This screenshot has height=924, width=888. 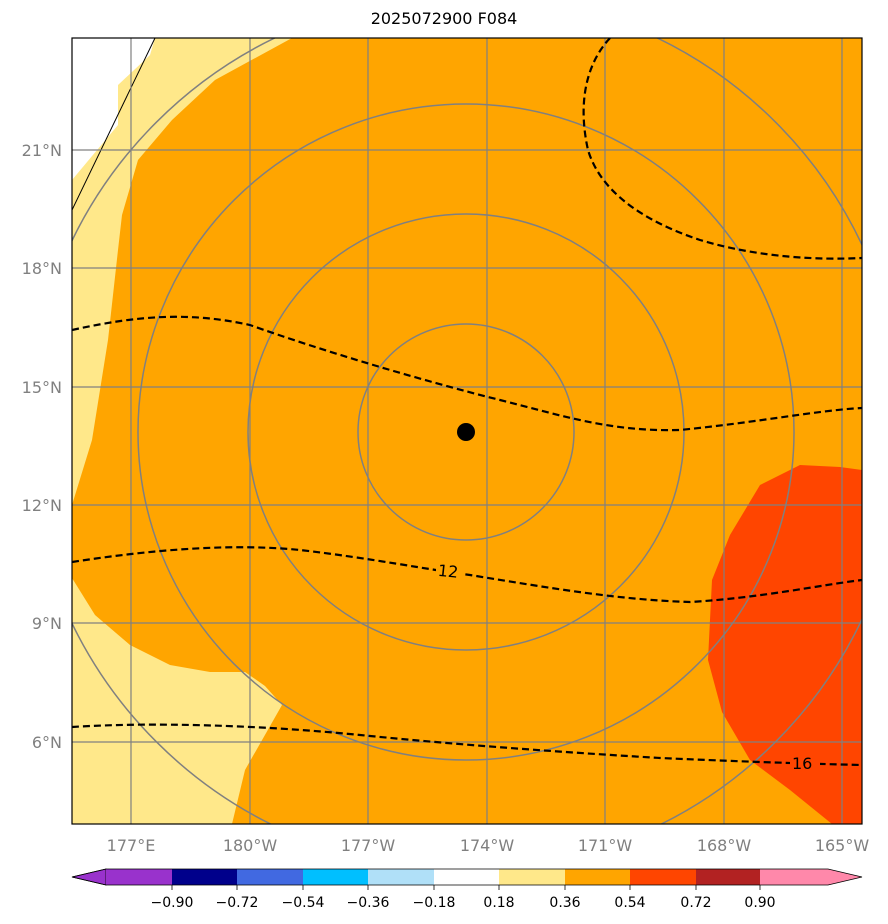 What do you see at coordinates (564, 903) in the screenshot?
I see `colorbar-tick-label: 0.36` at bounding box center [564, 903].